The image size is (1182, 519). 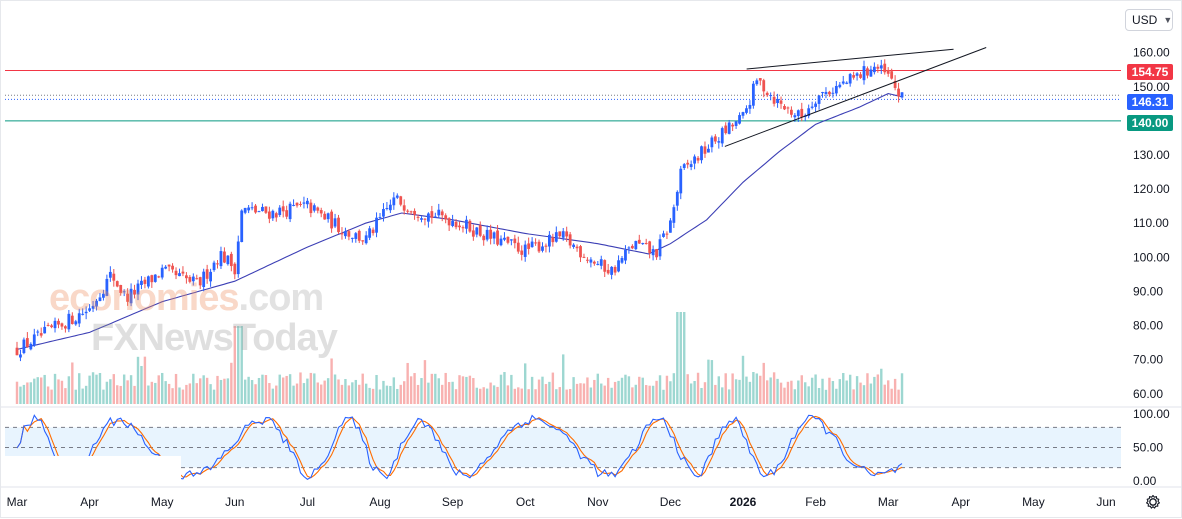 I want to click on settings-button, so click(x=1153, y=502).